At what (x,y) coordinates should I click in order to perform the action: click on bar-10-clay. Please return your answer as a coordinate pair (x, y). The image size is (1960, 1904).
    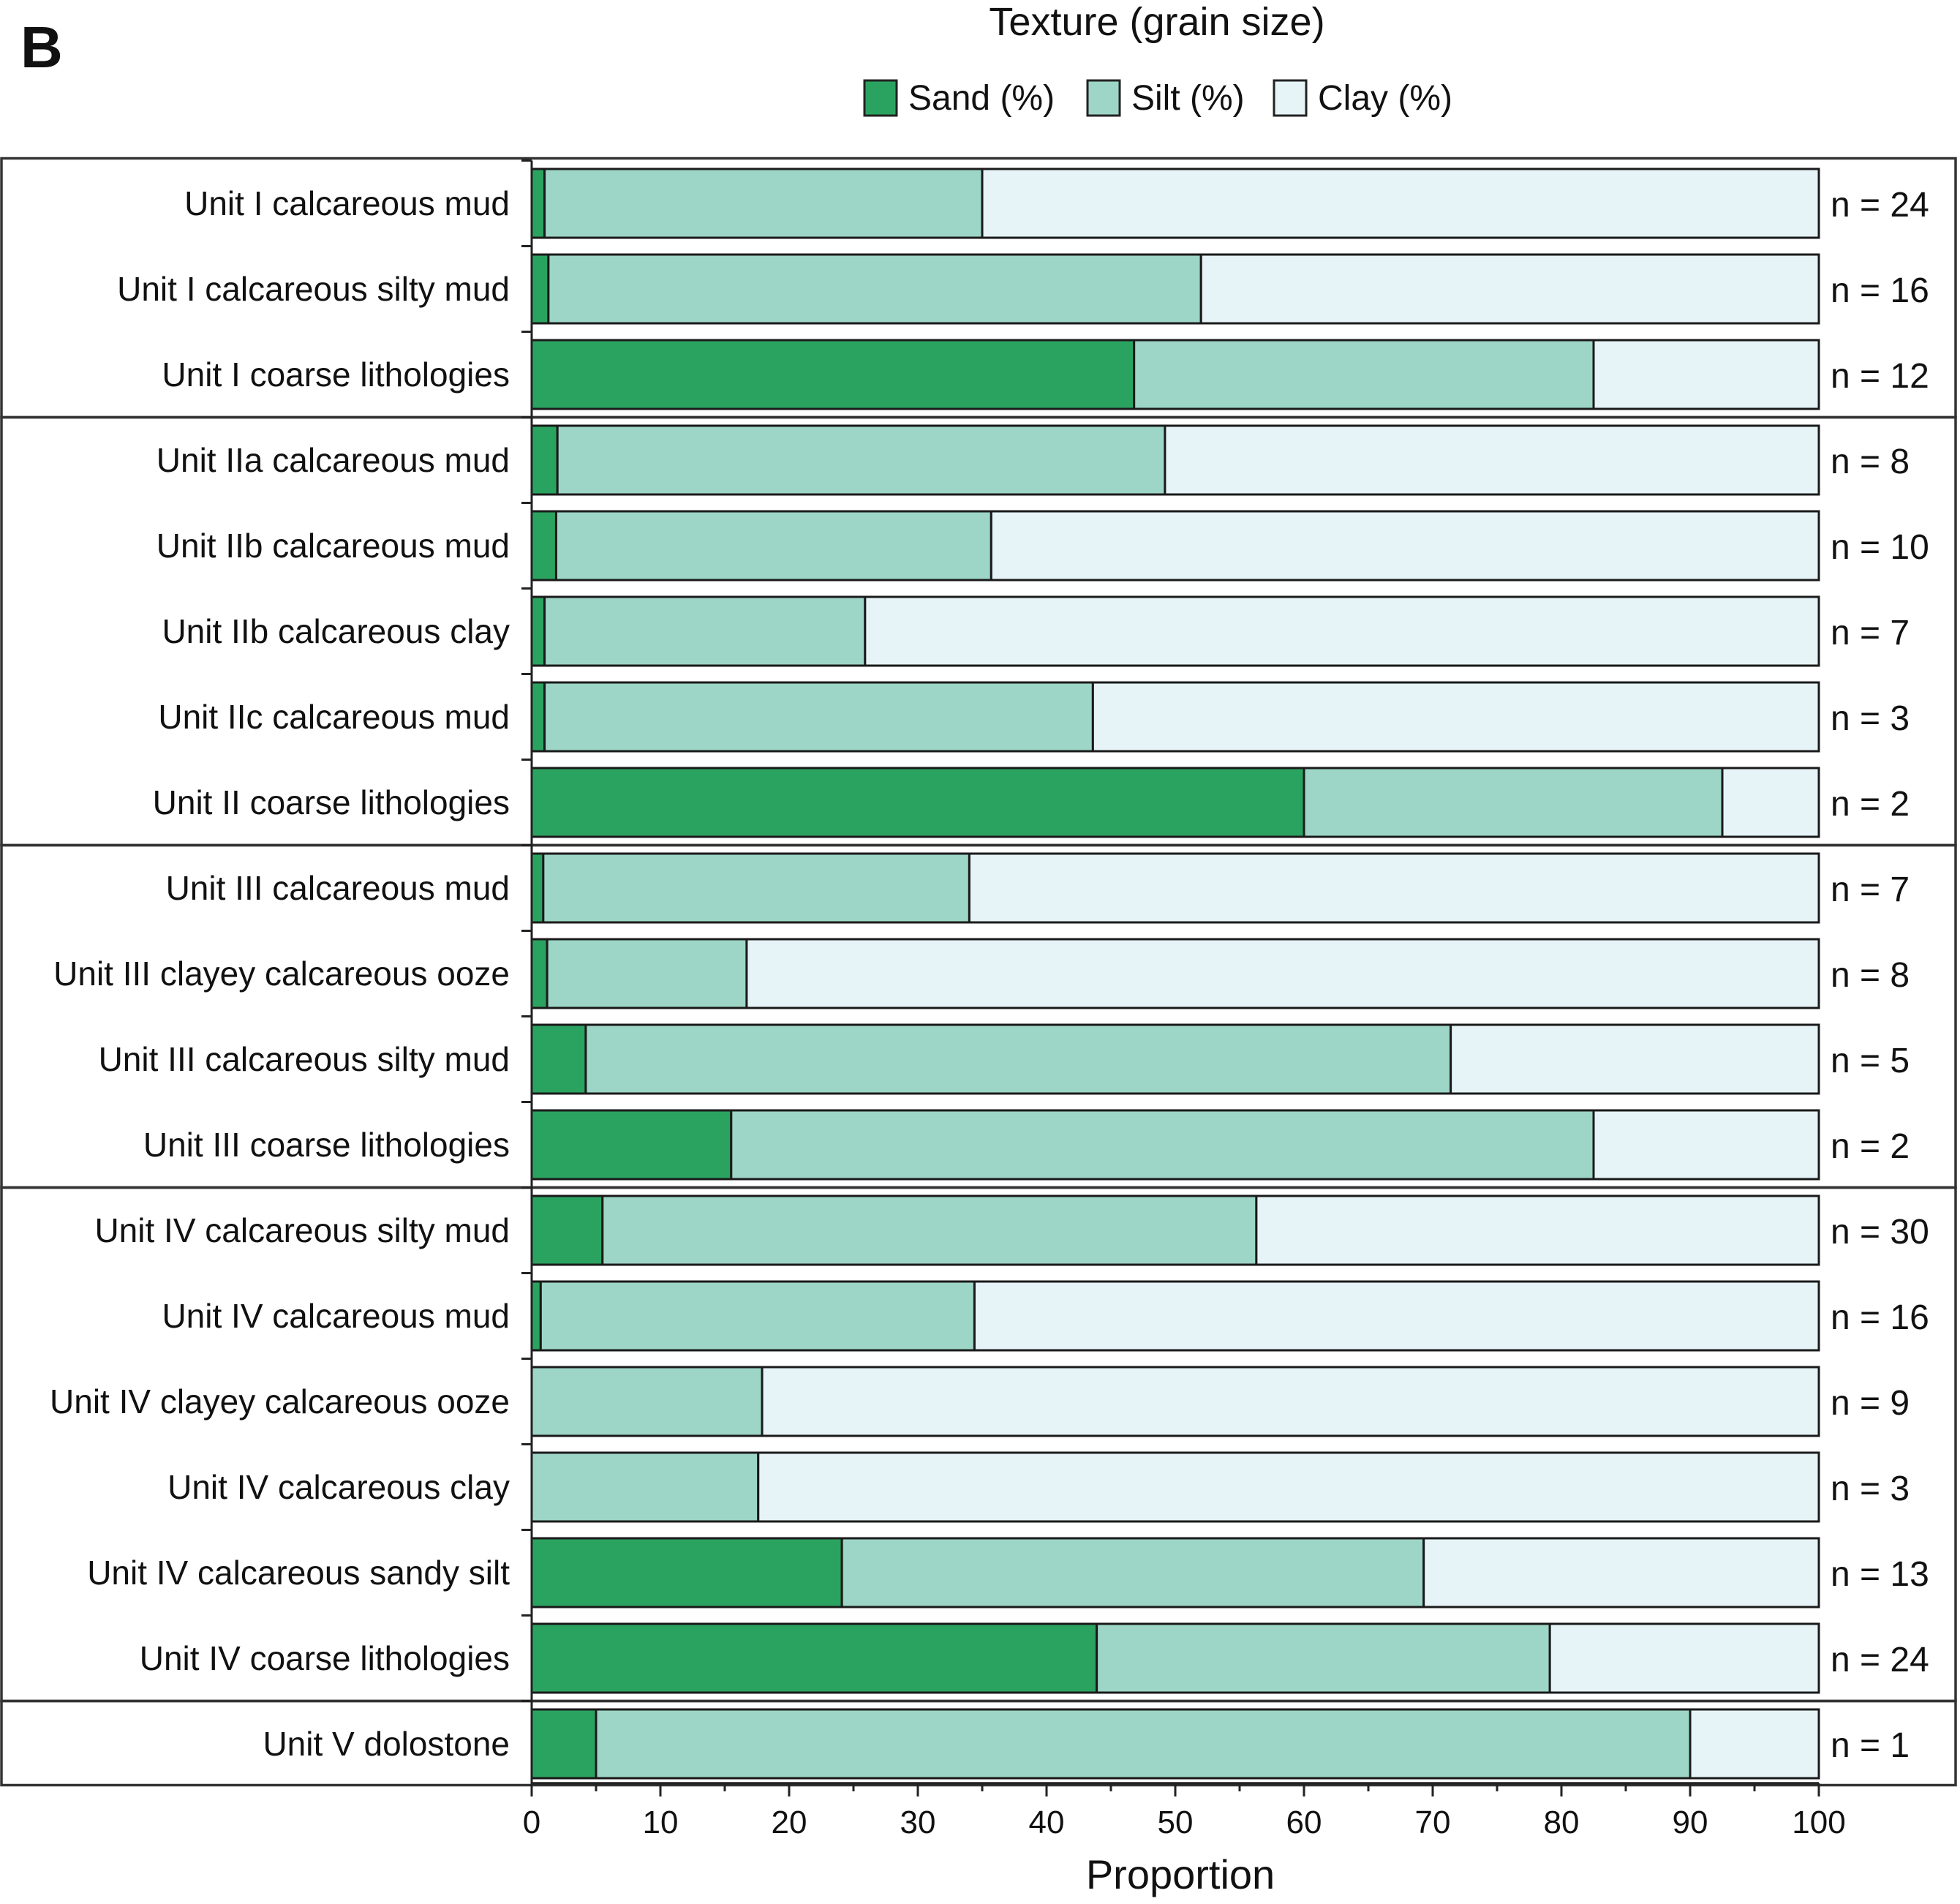
    Looking at the image, I should click on (1282, 973).